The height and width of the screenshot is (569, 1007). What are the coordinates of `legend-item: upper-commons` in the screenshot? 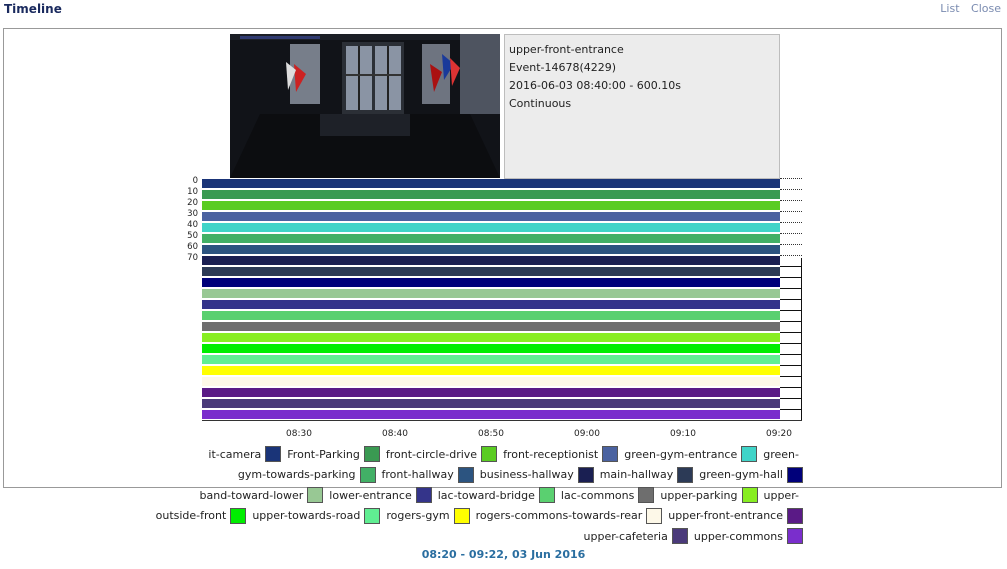 It's located at (745, 536).